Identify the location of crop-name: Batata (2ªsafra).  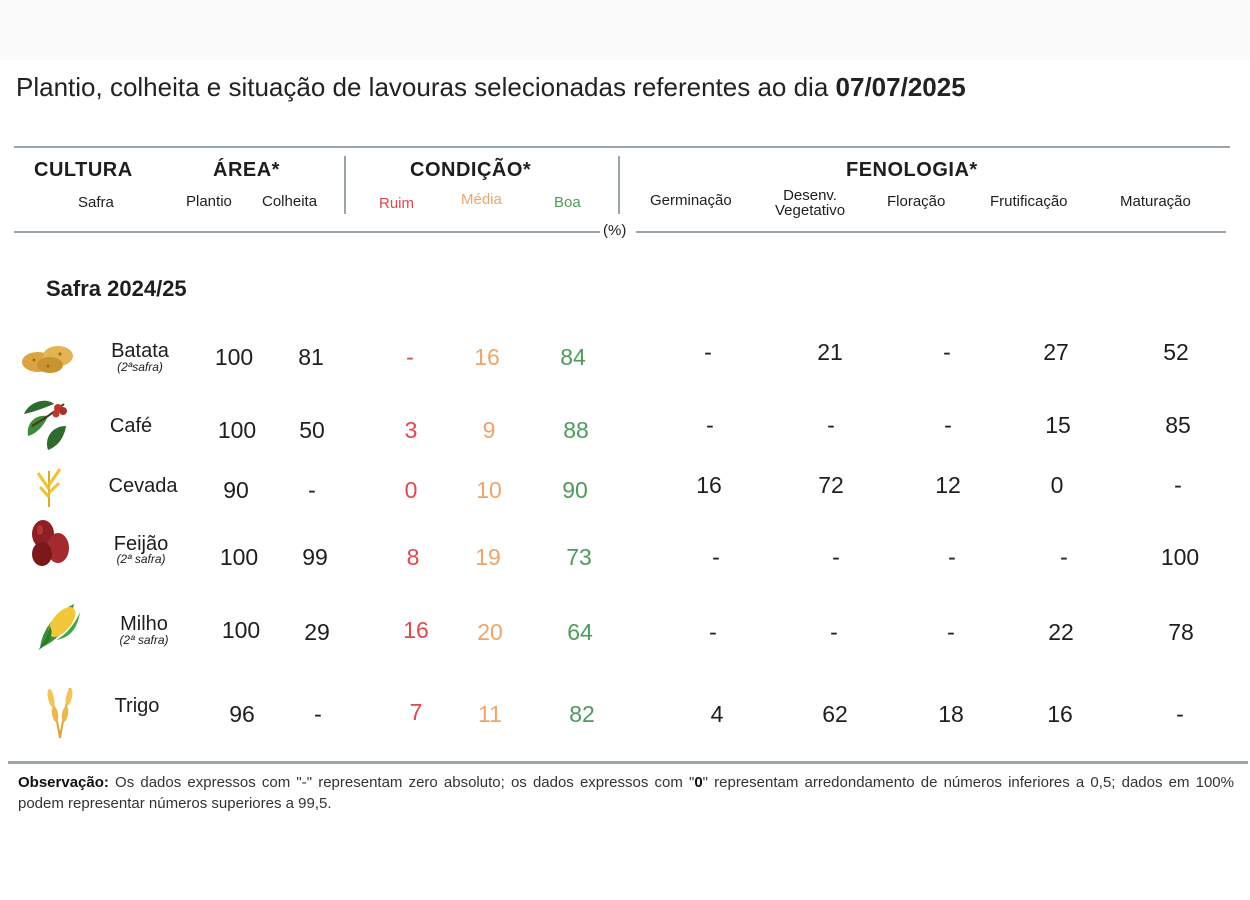
(140, 358).